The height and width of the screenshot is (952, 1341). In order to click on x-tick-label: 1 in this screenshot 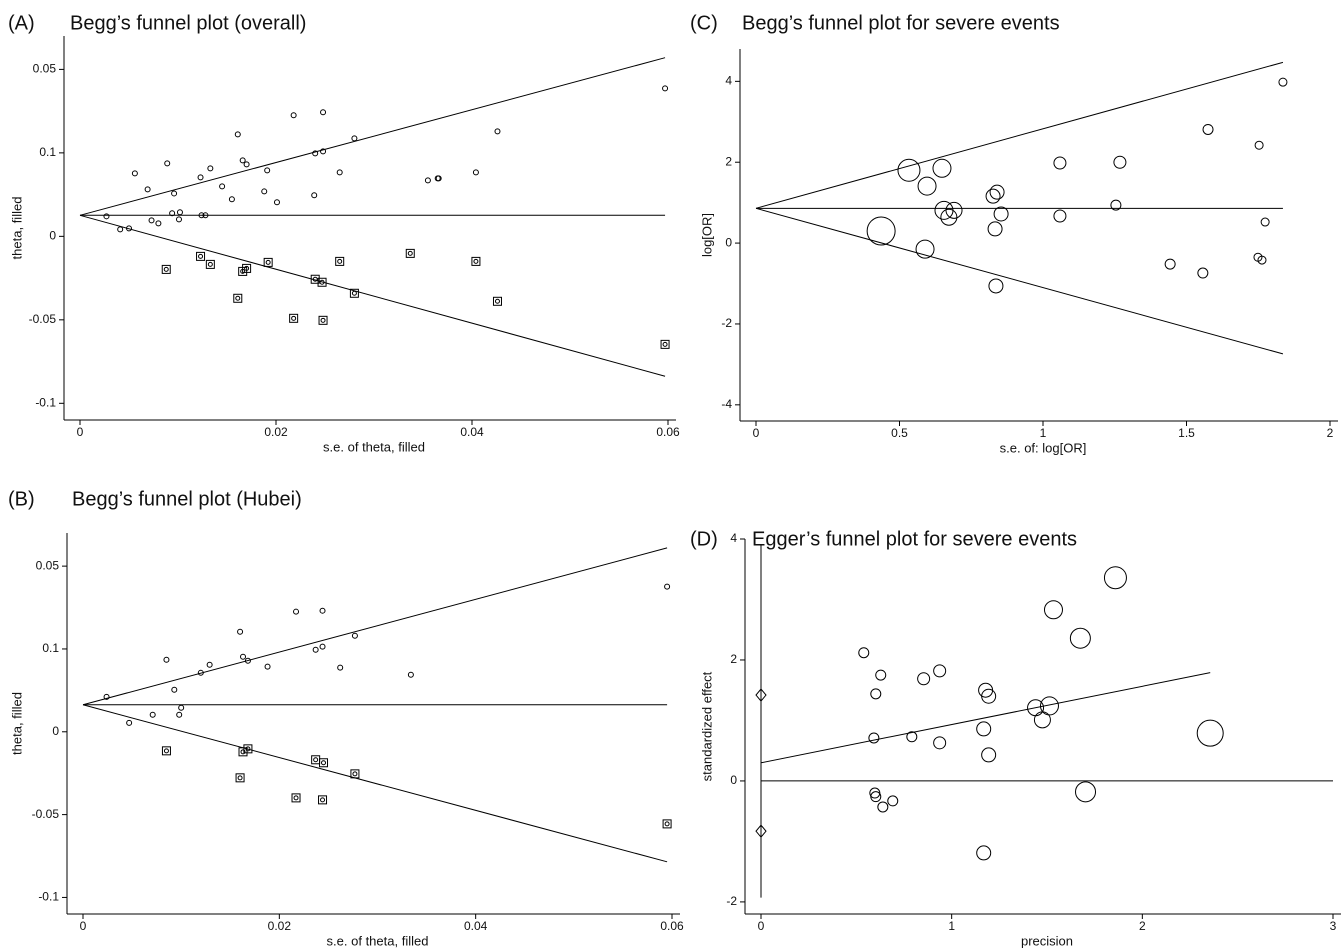, I will do `click(1043, 433)`.